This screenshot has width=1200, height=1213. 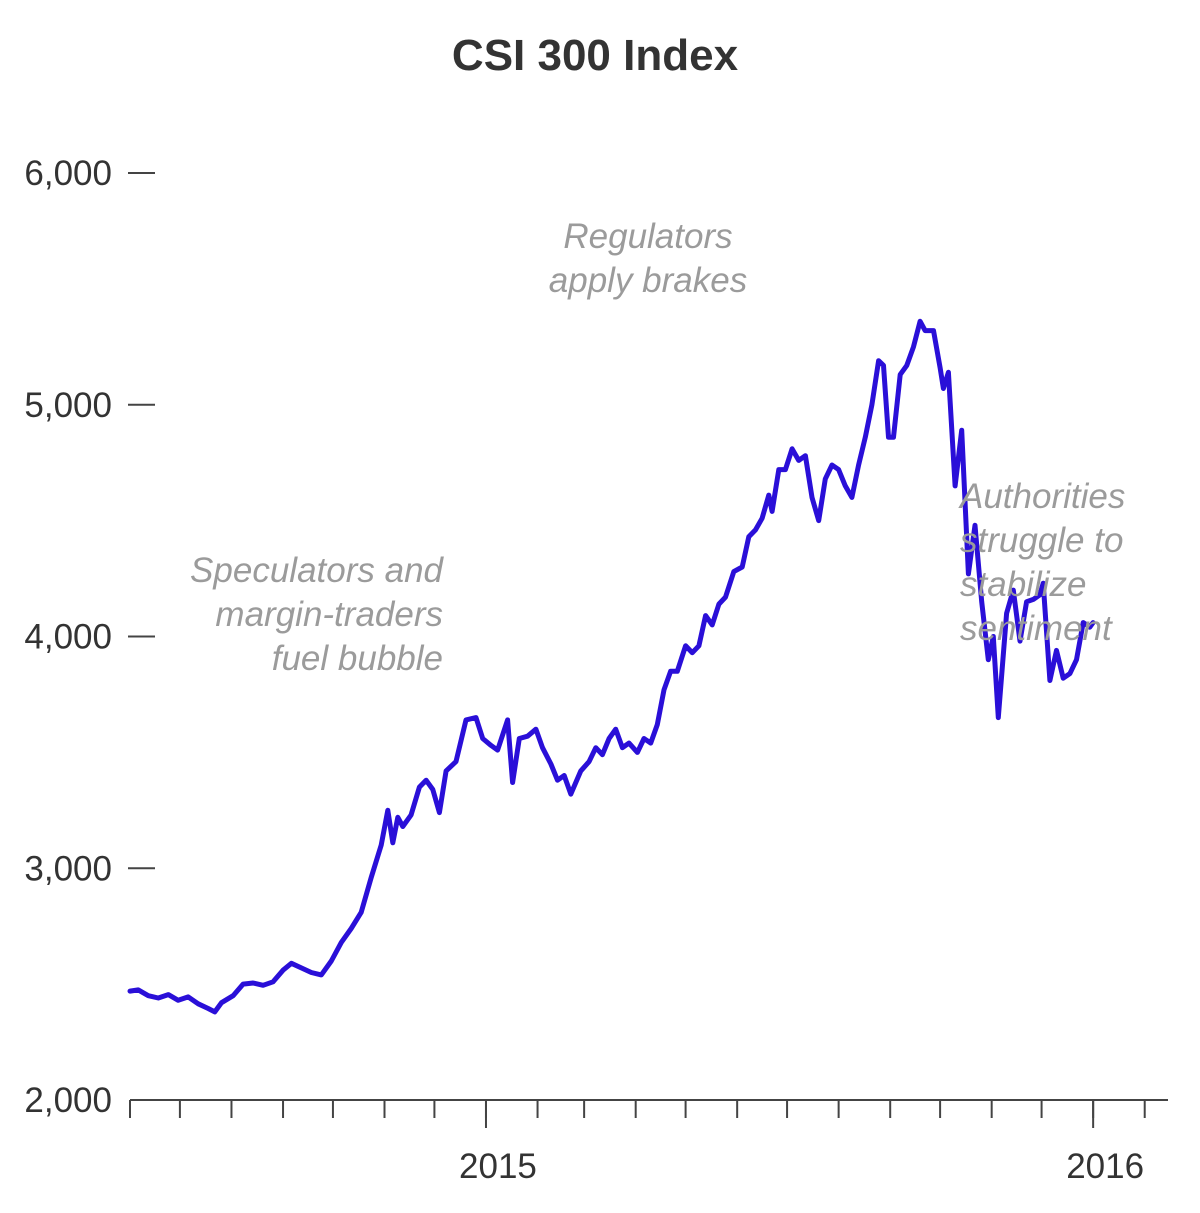 I want to click on y-tick-label: 5,000, so click(x=68, y=405).